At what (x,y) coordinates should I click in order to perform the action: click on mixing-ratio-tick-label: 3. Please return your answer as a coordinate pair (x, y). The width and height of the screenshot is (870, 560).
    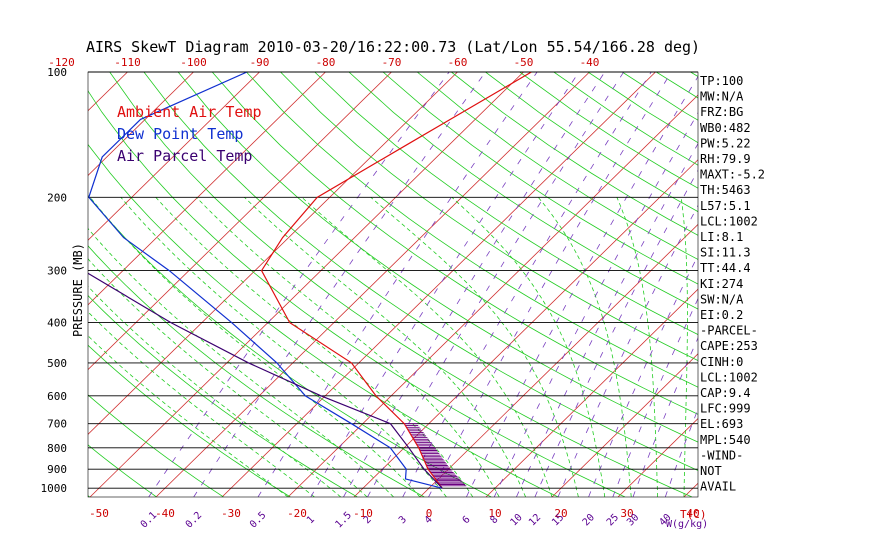
    Looking at the image, I should click on (403, 520).